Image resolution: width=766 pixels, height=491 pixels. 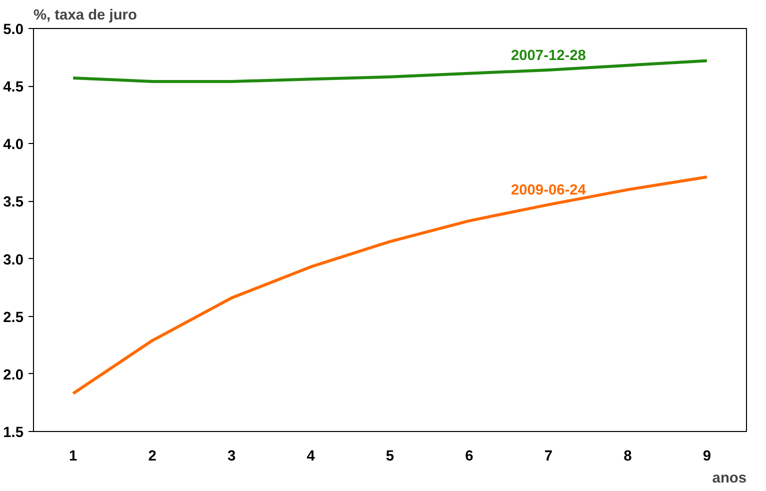 What do you see at coordinates (311, 456) in the screenshot?
I see `x-tick-label: 4` at bounding box center [311, 456].